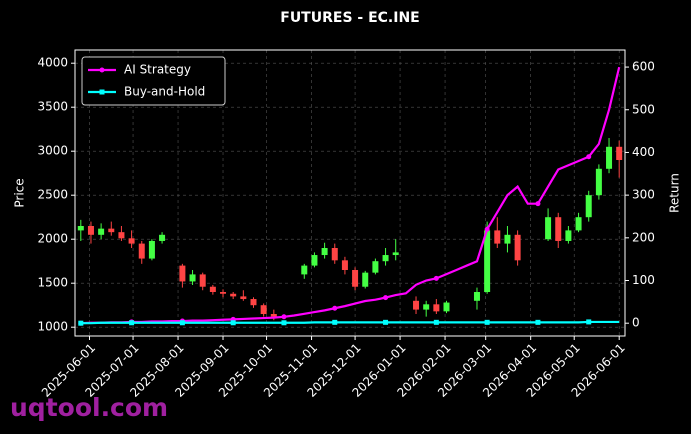 This screenshot has height=434, width=691. I want to click on y-tick-label: 3500, so click(52, 107).